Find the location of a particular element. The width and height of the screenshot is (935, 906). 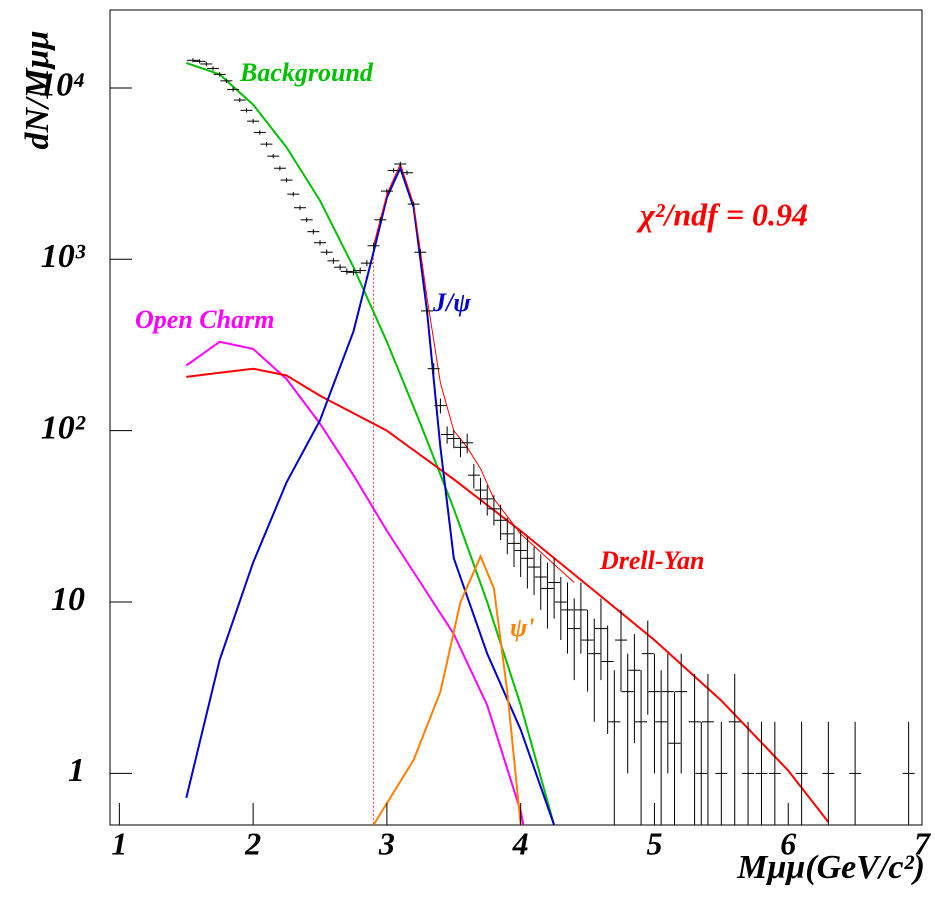

x-tick-label: 6 is located at coordinates (788, 843).